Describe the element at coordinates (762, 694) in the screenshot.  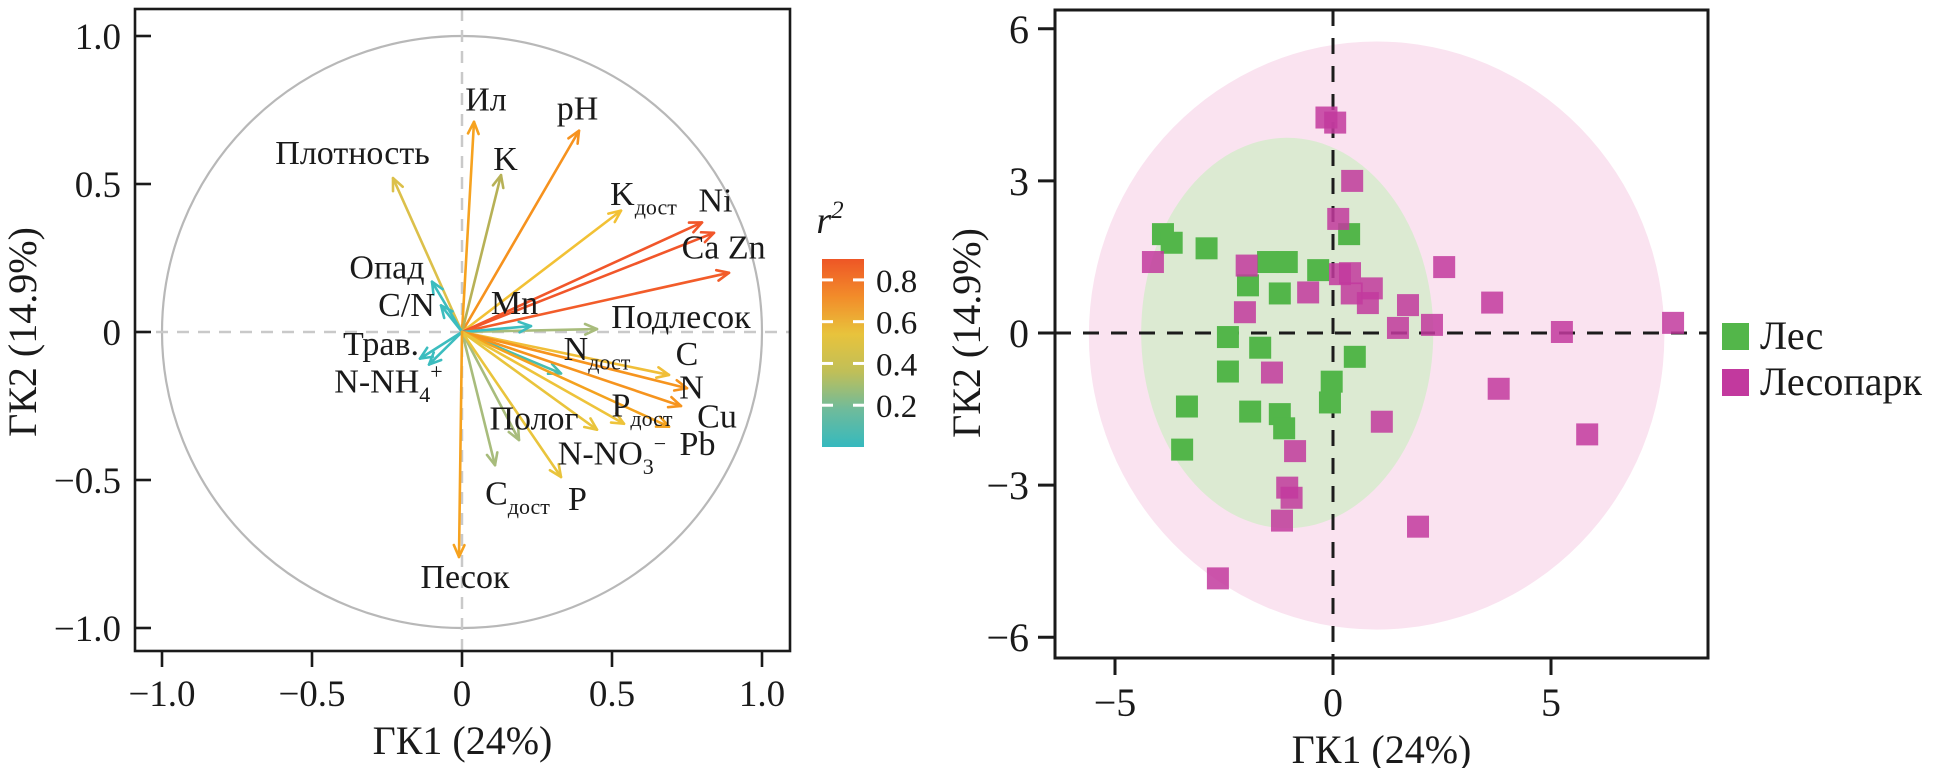
I see `x-axis-tick-label: 1.0` at that location.